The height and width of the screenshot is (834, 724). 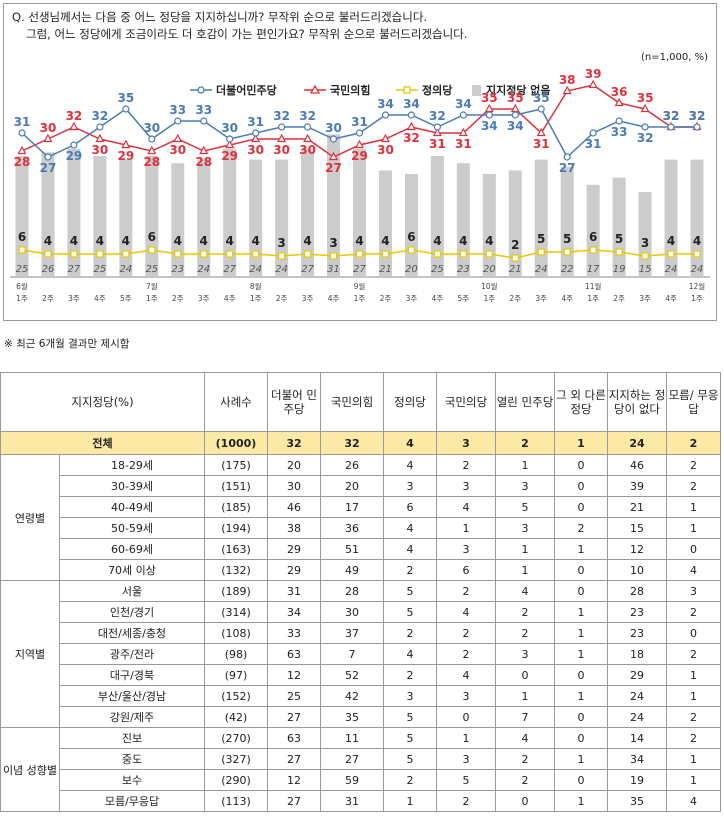 I want to click on table-cell: 21, so click(x=637, y=507).